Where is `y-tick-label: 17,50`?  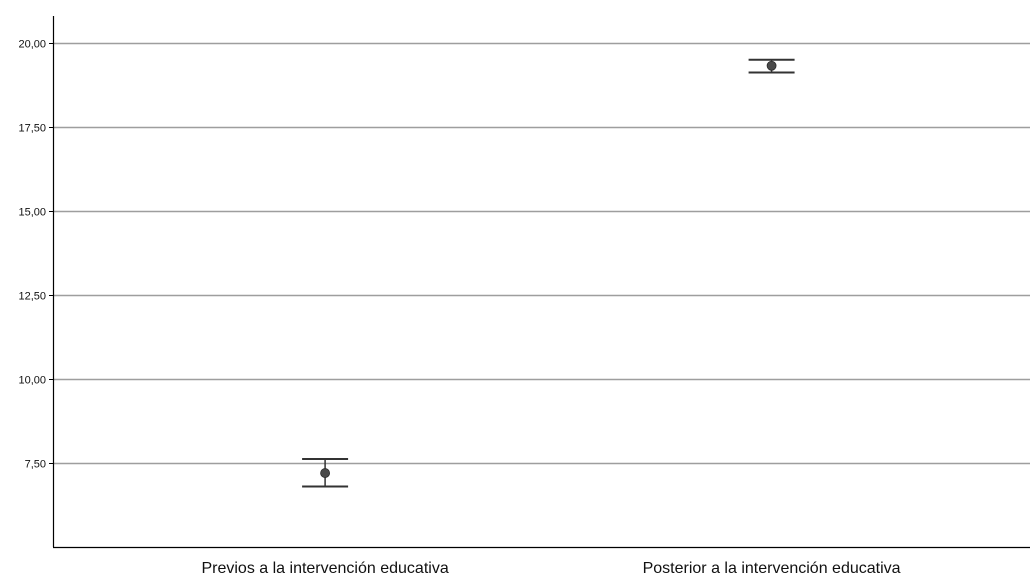 y-tick-label: 17,50 is located at coordinates (32, 129).